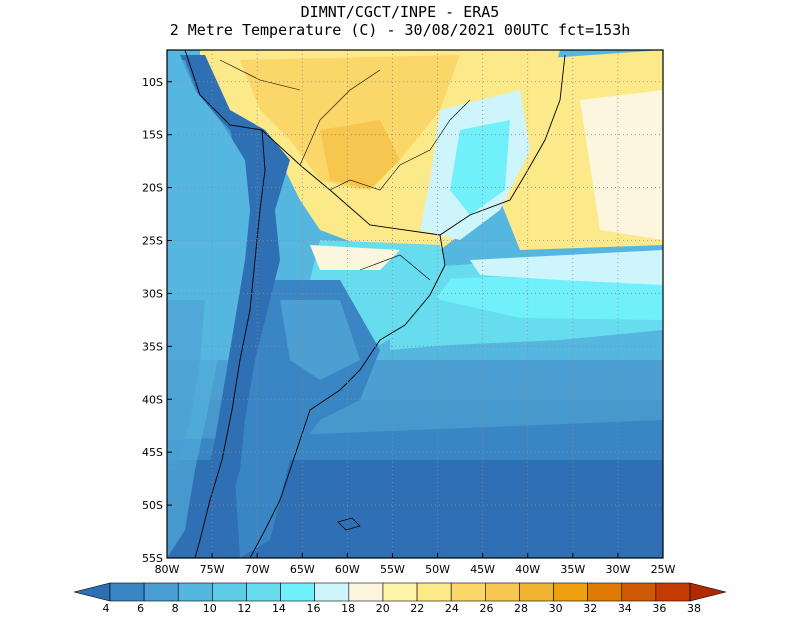 The width and height of the screenshot is (800, 618). What do you see at coordinates (521, 608) in the screenshot?
I see `colorbar-label: 28` at bounding box center [521, 608].